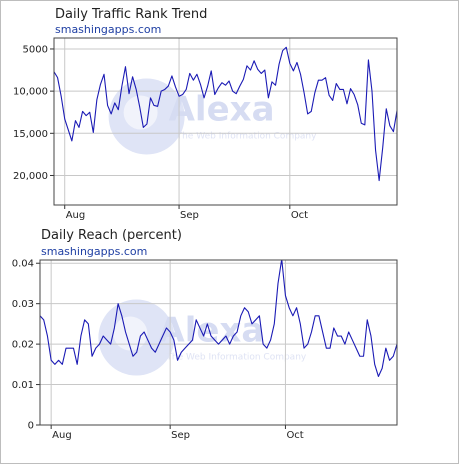 The width and height of the screenshot is (459, 464). I want to click on rank-y-tick-label: 5000, so click(35, 49).